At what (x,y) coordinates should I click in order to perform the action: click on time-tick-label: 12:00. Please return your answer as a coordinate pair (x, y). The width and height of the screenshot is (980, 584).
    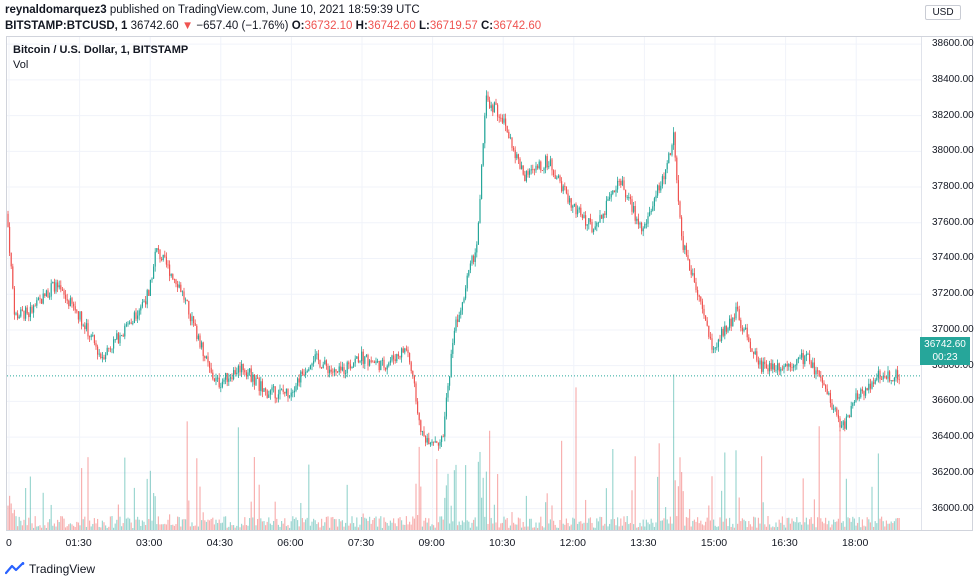
    Looking at the image, I should click on (572, 543).